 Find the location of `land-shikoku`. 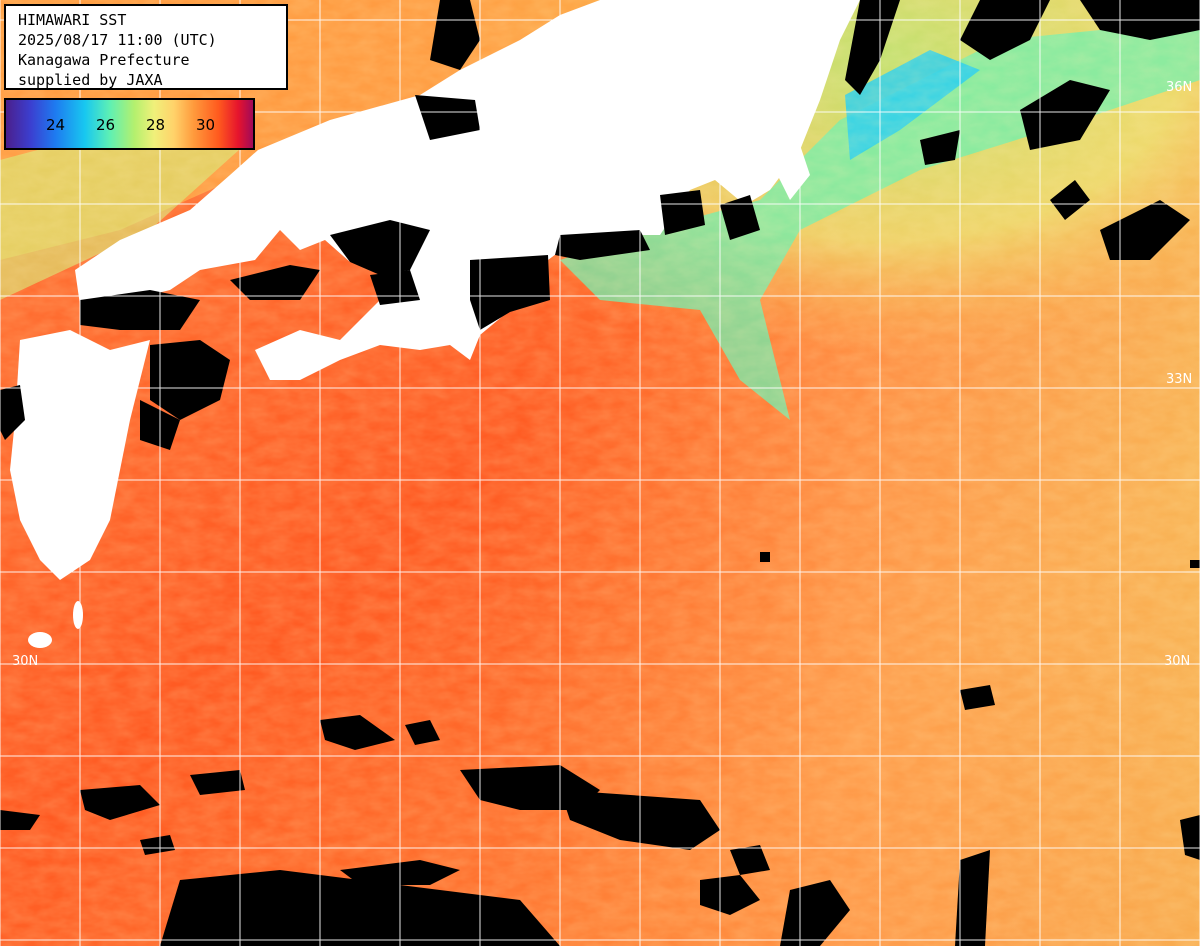

land-shikoku is located at coordinates (352, 335).